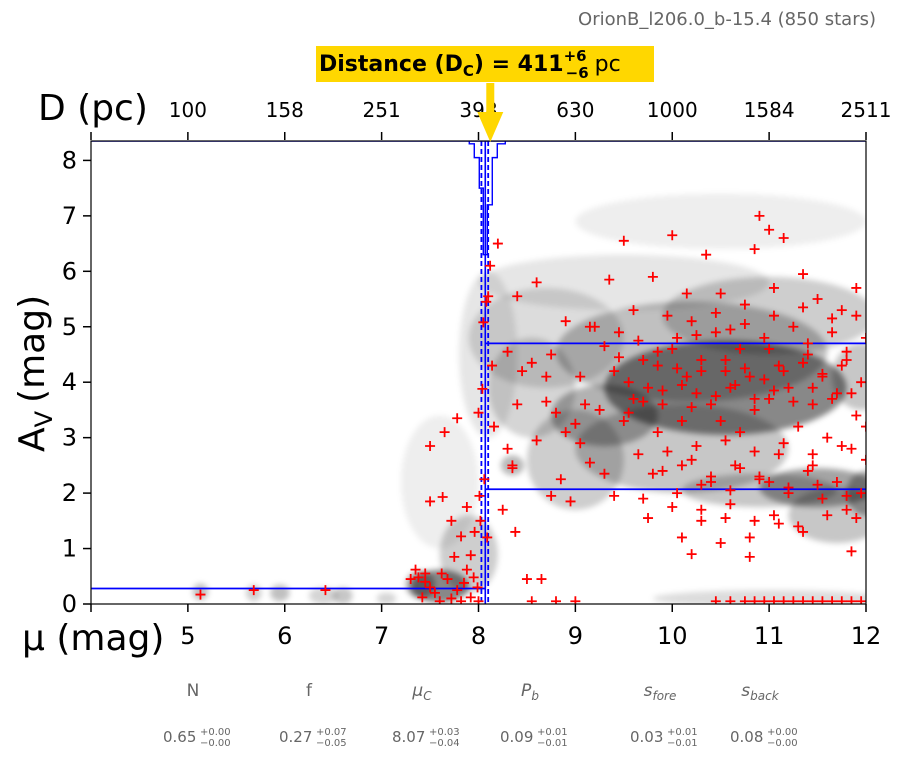 This screenshot has height=759, width=902. I want to click on y-axis-label-sub: V, so click(44, 418).